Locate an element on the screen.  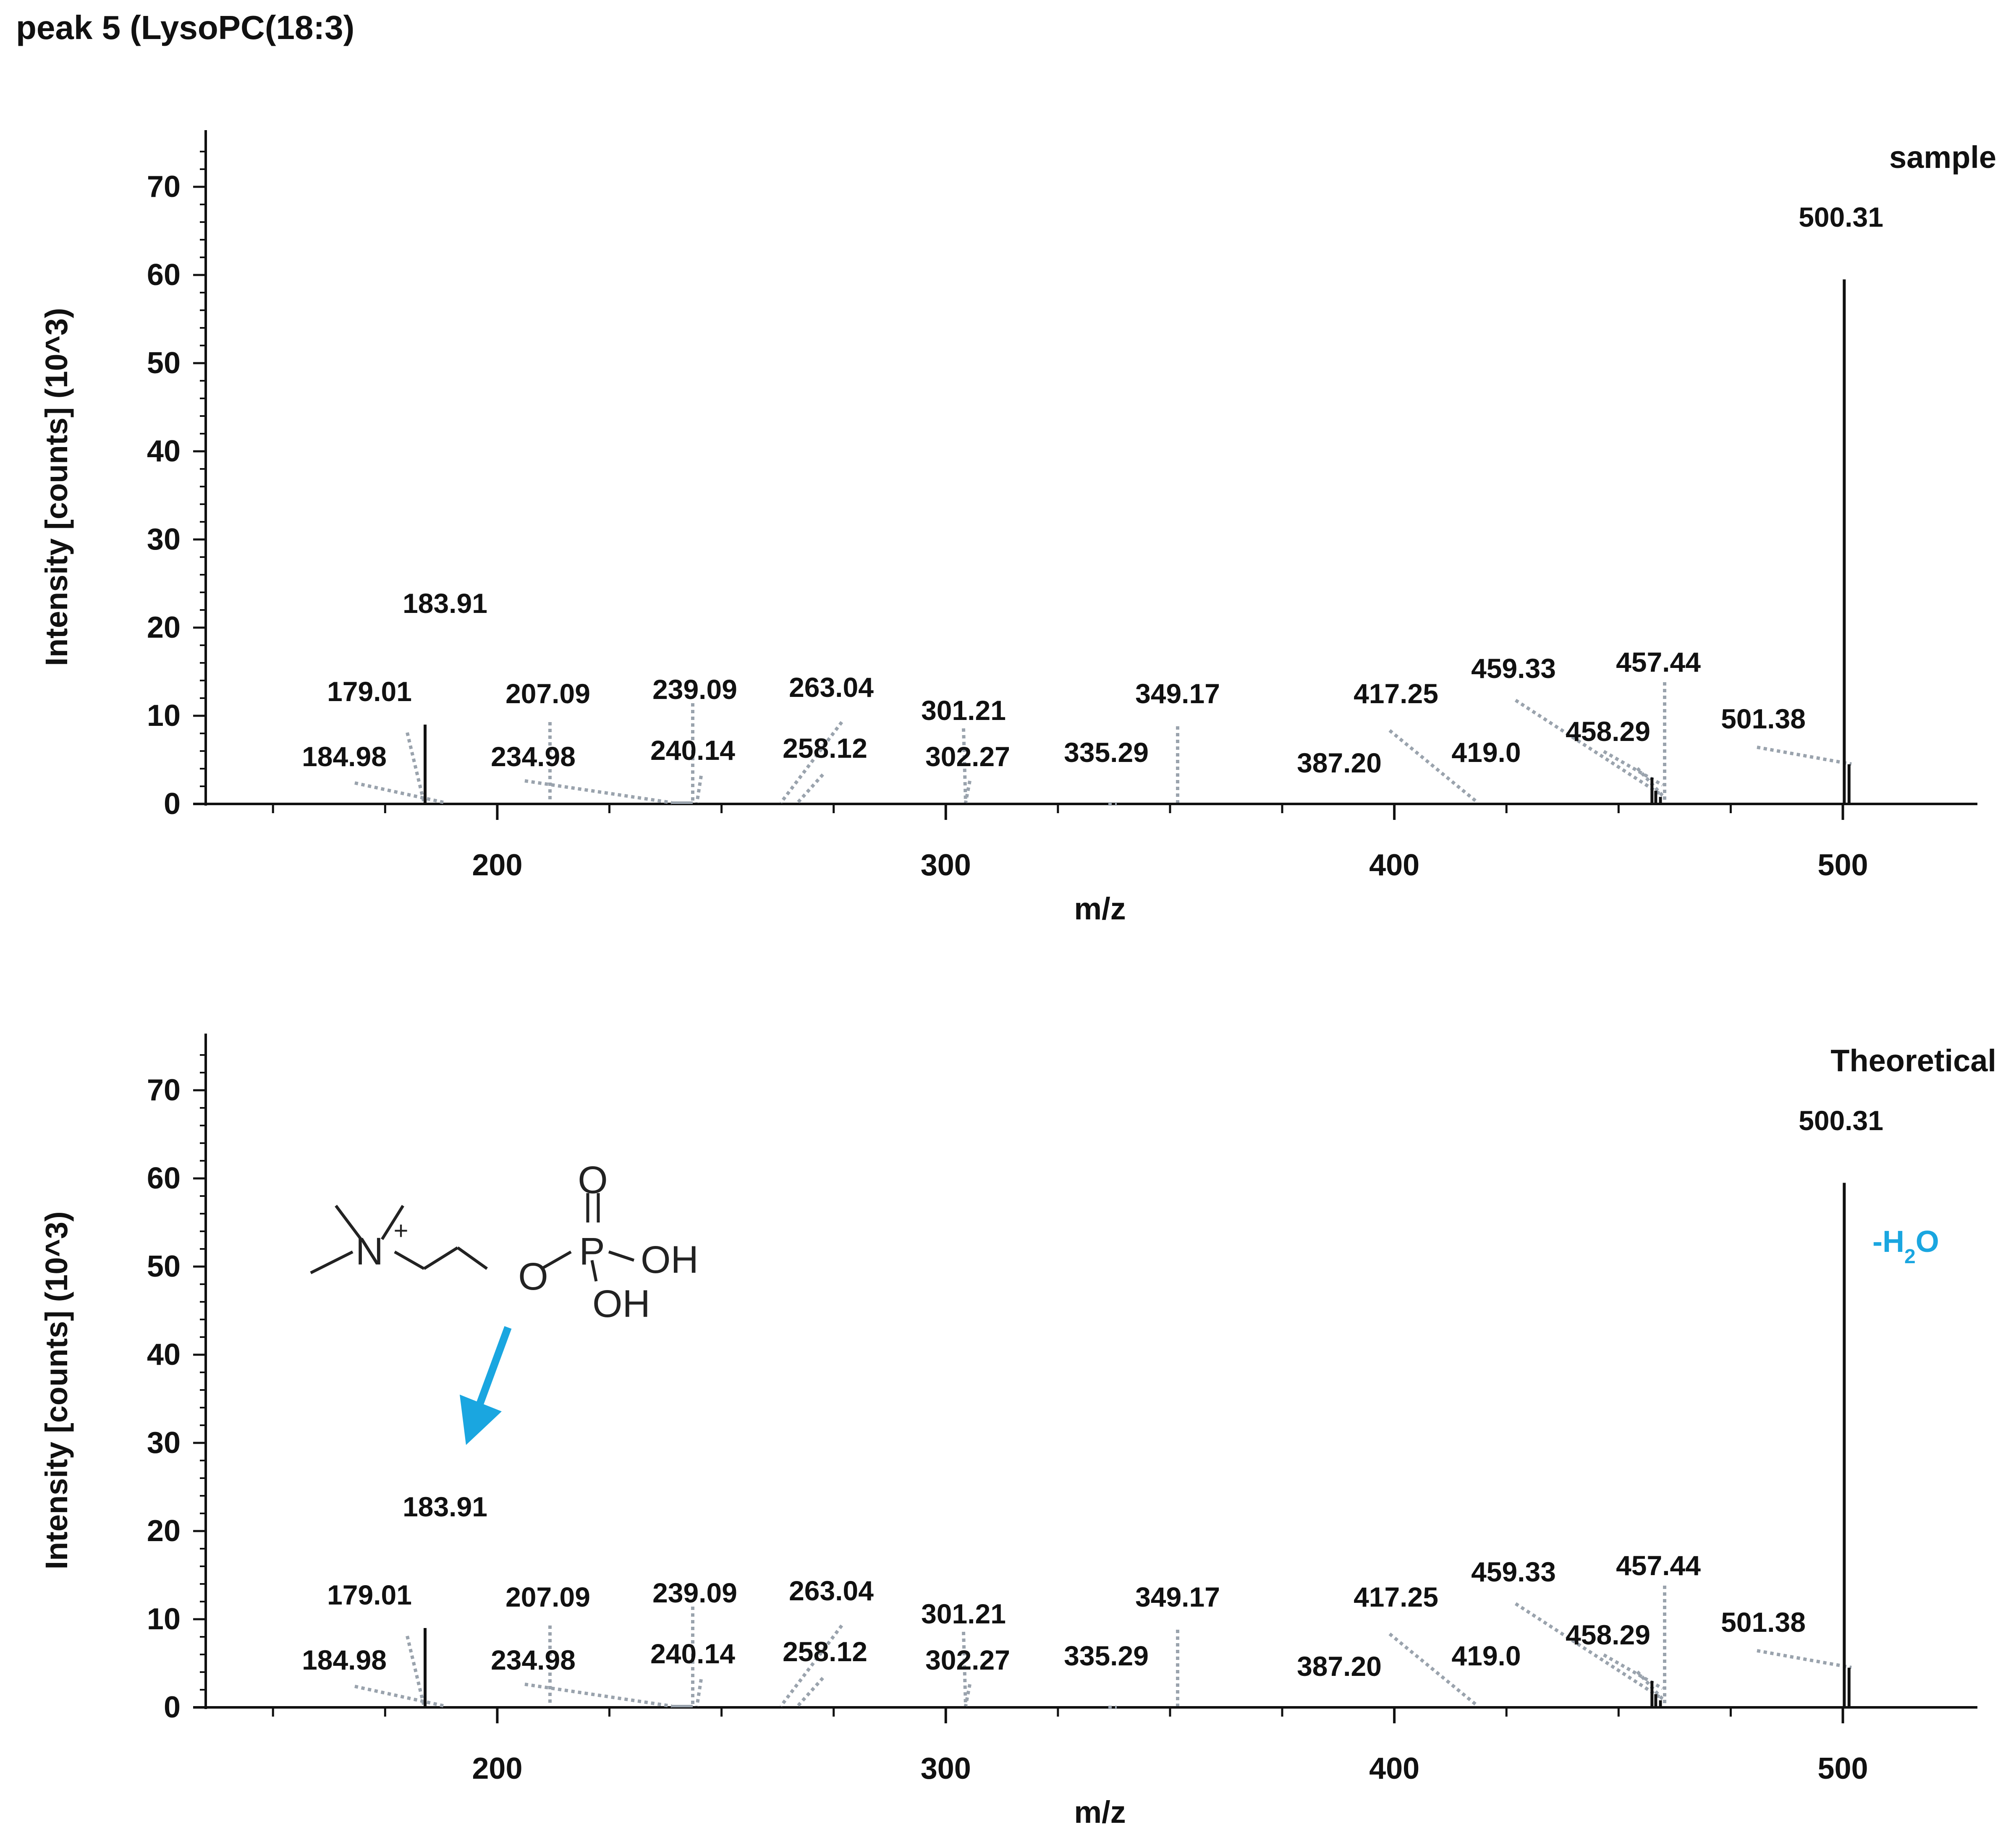
page-title: peak 5 (LysoPC(18:3) is located at coordinates (185, 27).